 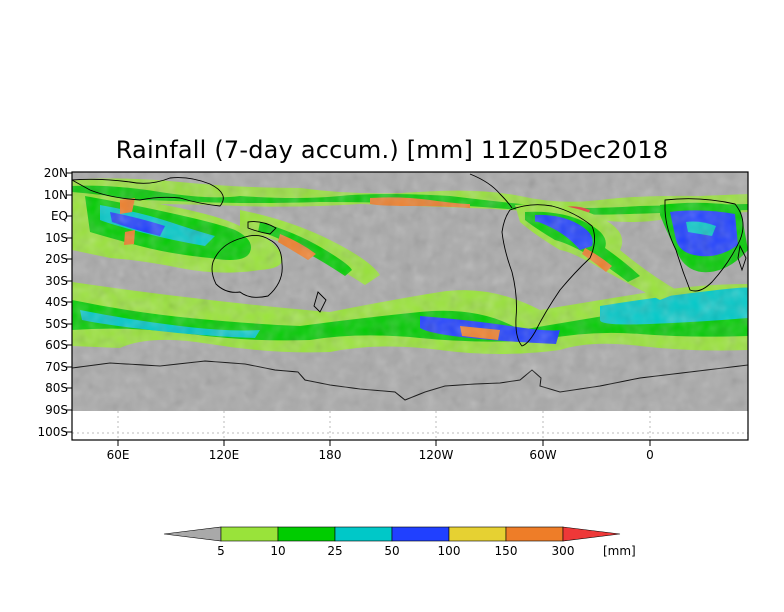 I want to click on lat-label-20n: 20N, so click(x=55, y=173).